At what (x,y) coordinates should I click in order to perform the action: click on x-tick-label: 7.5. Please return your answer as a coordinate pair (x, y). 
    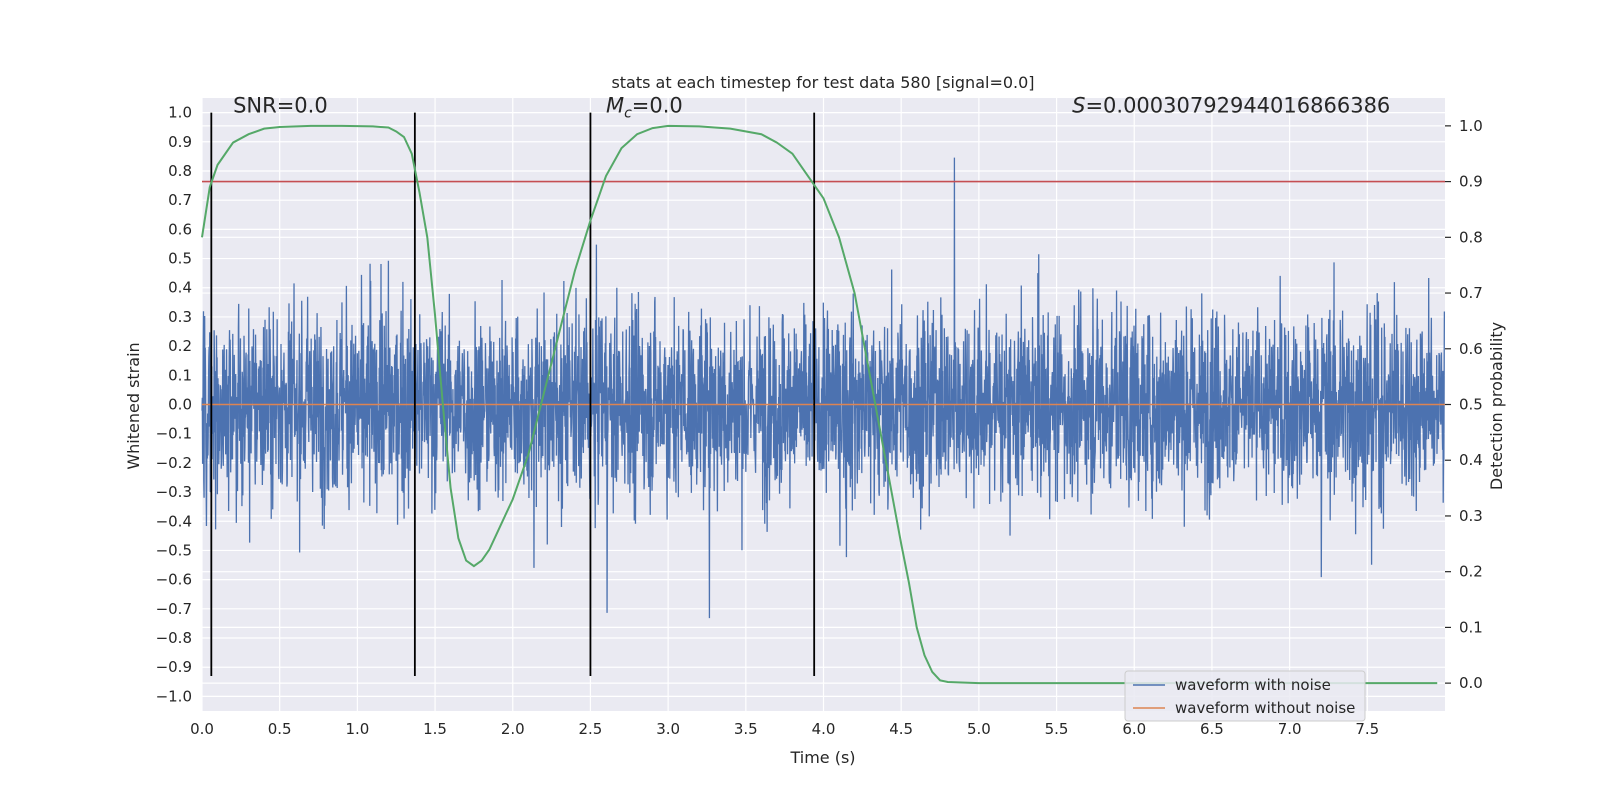
    Looking at the image, I should click on (1367, 729).